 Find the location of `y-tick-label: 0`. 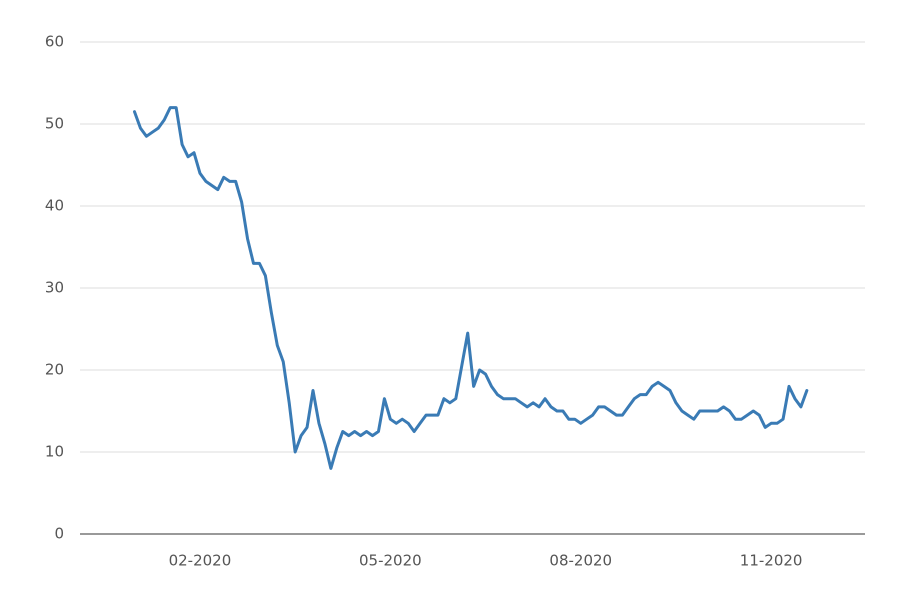

y-tick-label: 0 is located at coordinates (59, 534).